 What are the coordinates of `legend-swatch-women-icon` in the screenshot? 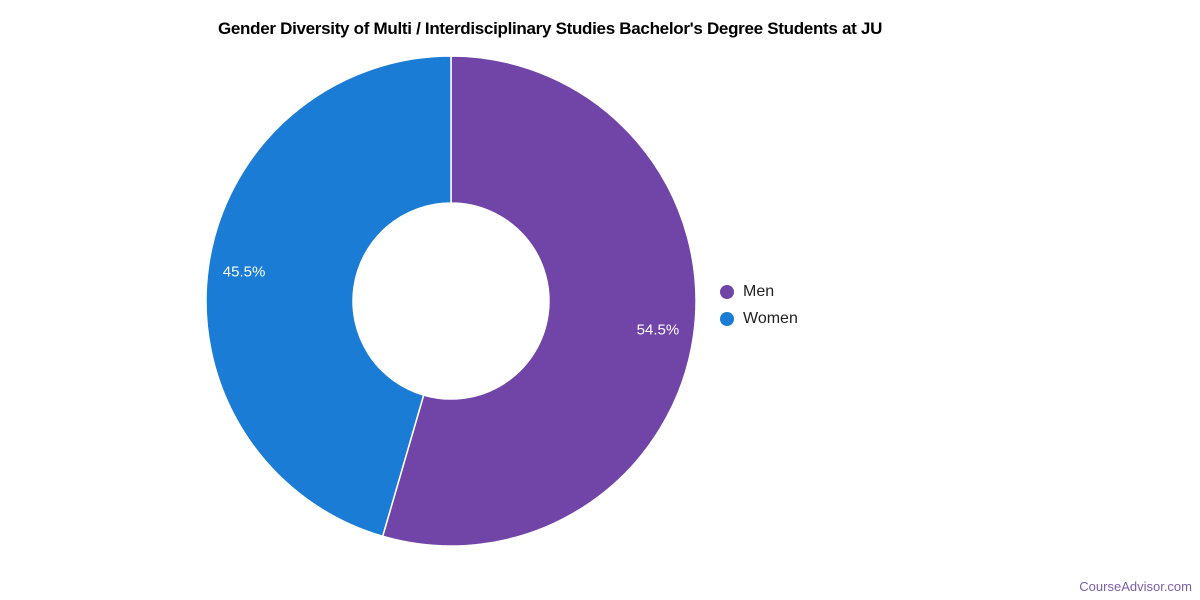 It's located at (727, 318).